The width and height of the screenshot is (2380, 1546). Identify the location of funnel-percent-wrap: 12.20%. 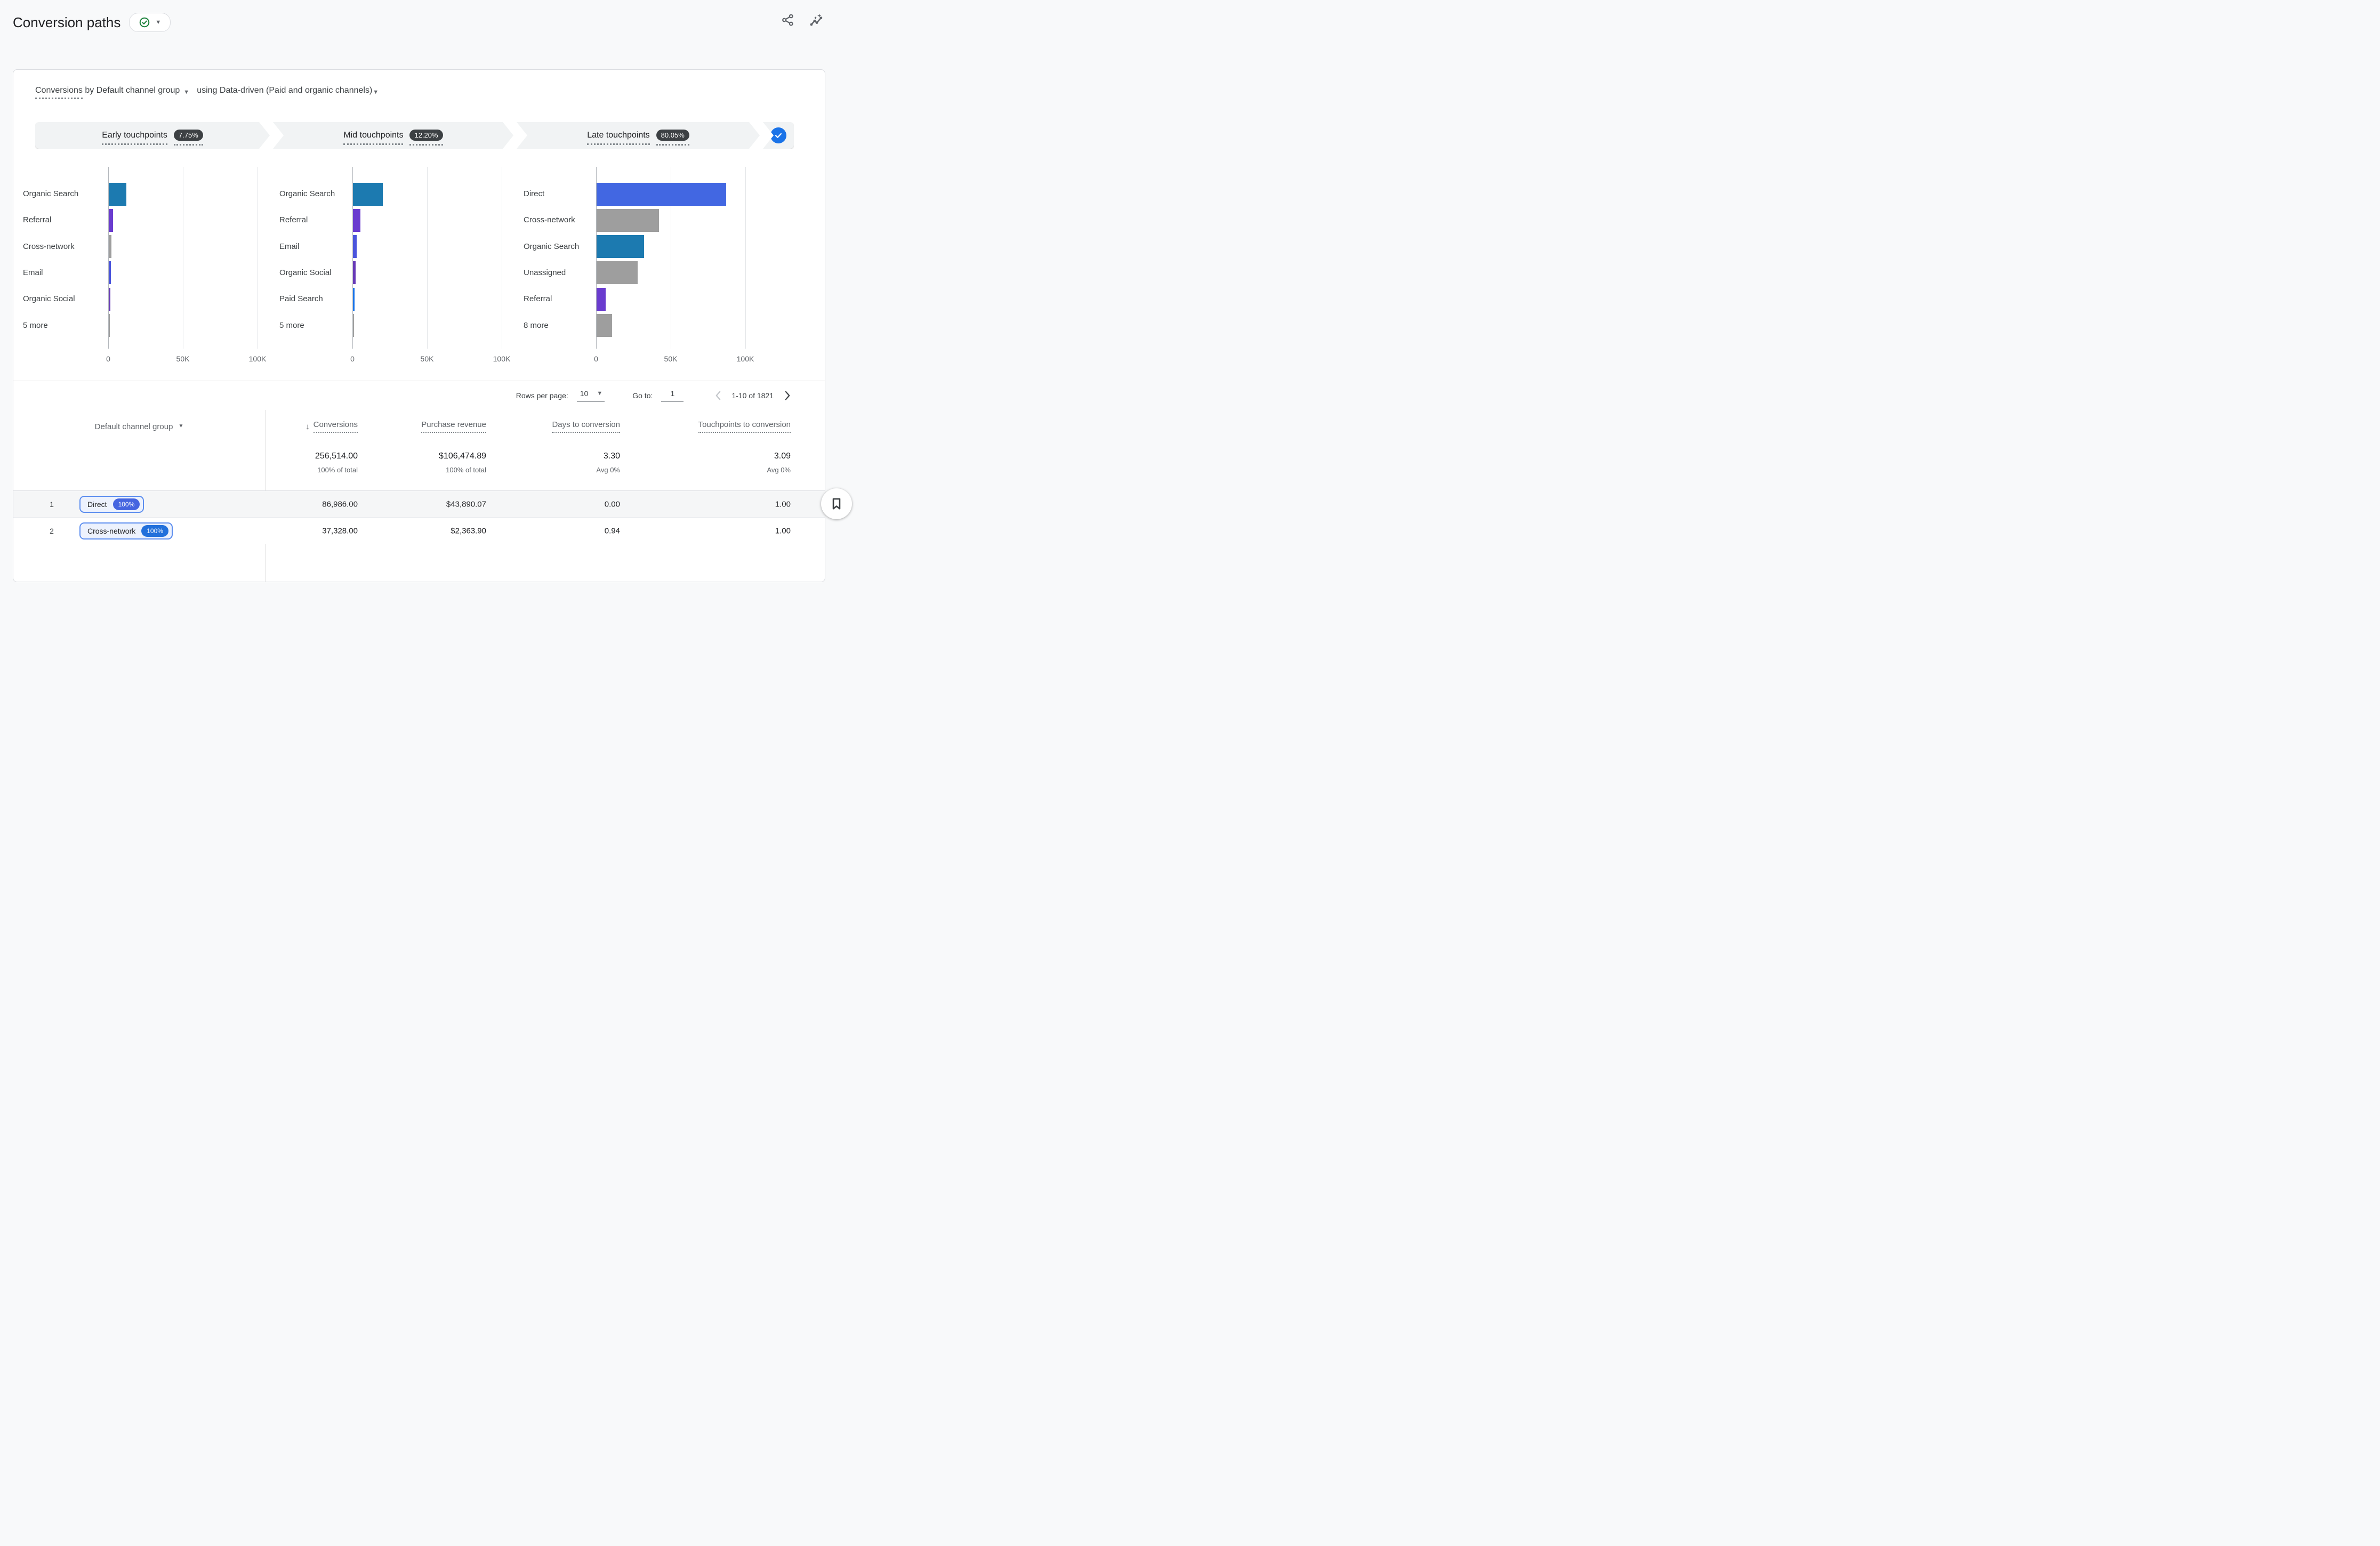
(426, 138).